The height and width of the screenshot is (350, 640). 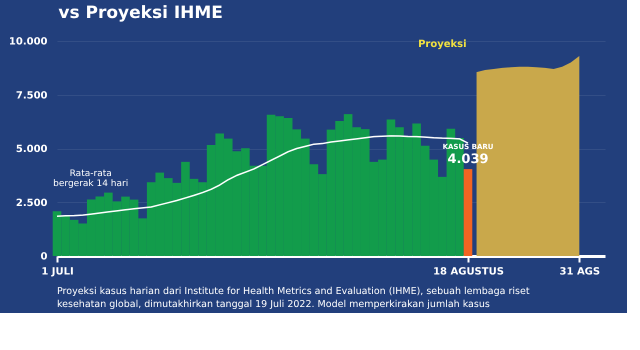 I want to click on y-tick-label: 7.500, so click(x=32, y=96).